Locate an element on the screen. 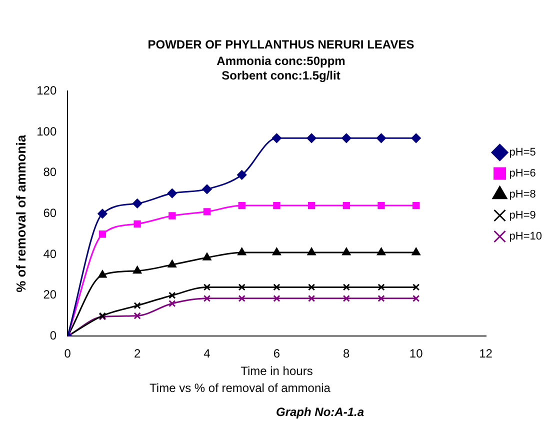 Image resolution: width=556 pixels, height=423 pixels. x-tick-label: 10 is located at coordinates (416, 353).